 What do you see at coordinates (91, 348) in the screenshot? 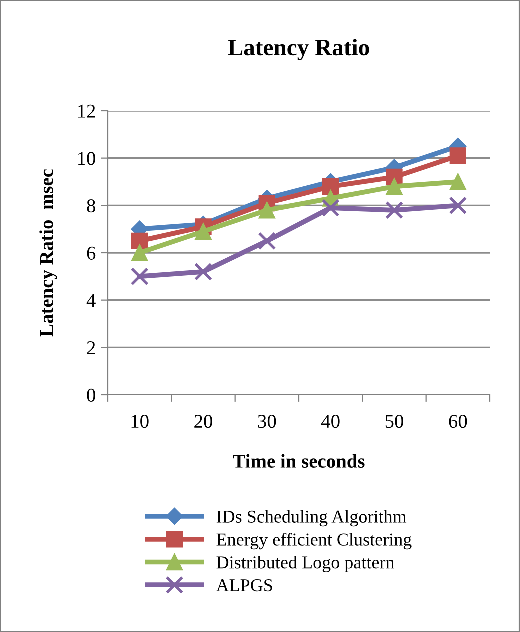
I see `y-tick-label: 2` at bounding box center [91, 348].